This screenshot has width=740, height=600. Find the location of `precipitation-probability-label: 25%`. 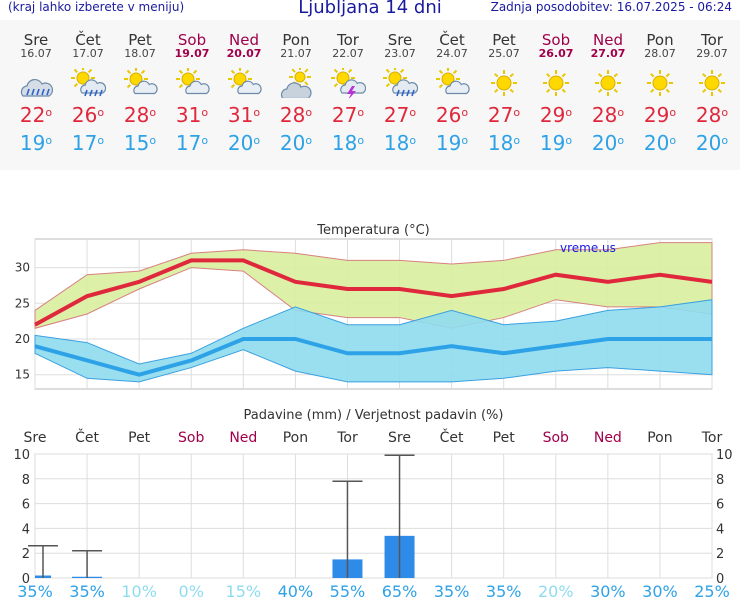

precipitation-probability-label: 25% is located at coordinates (712, 591).